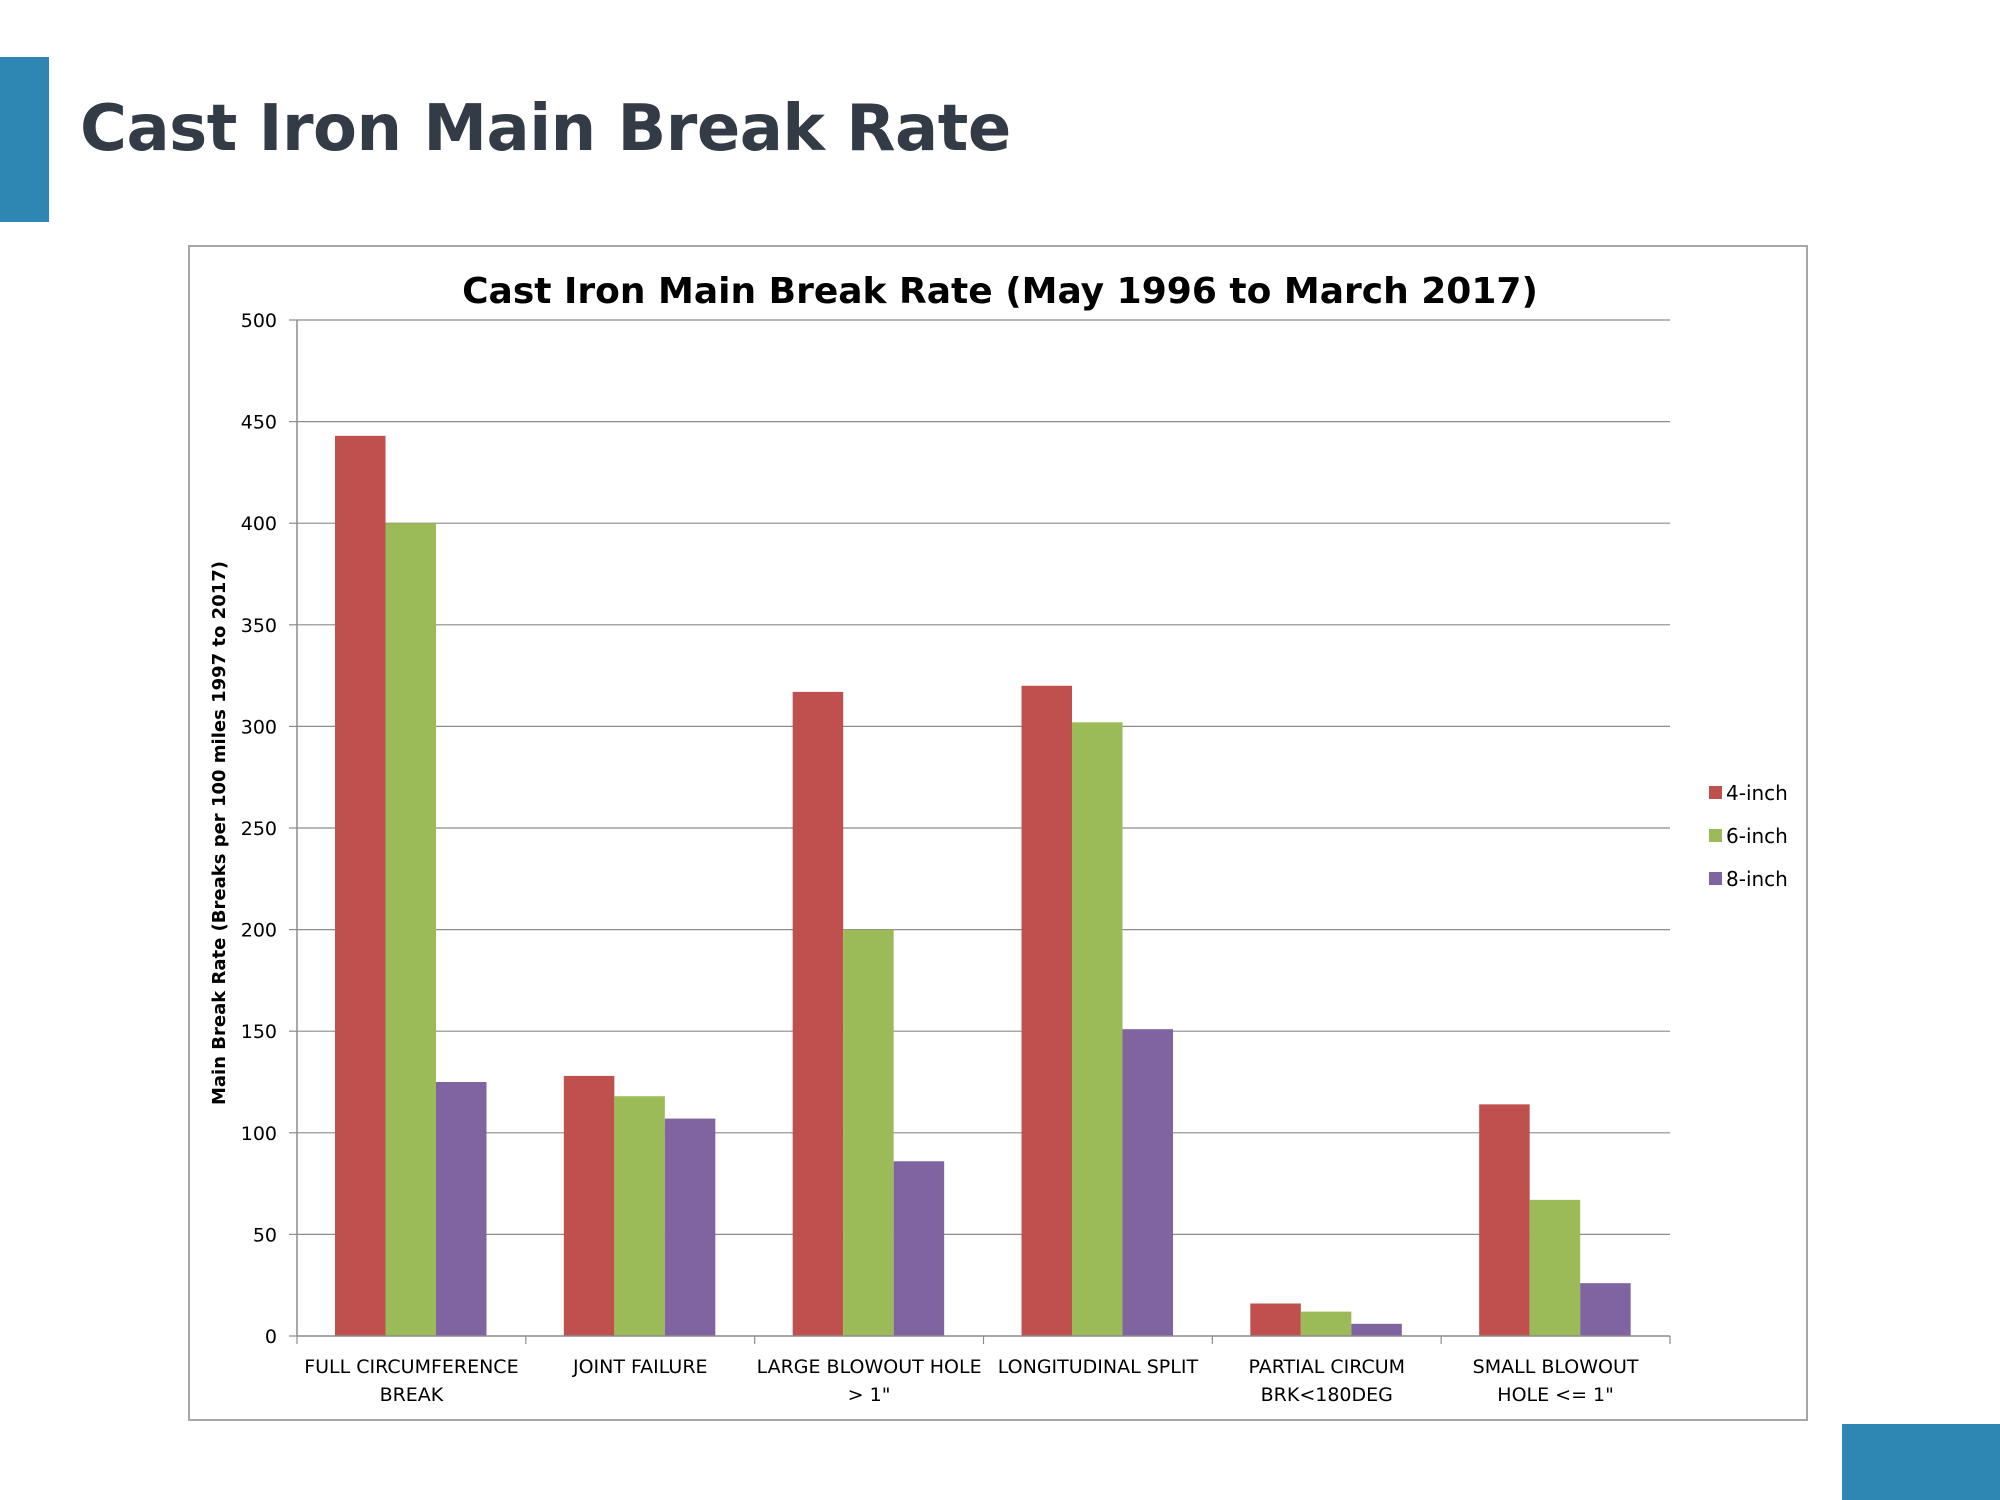 The image size is (2000, 1500). I want to click on x-category-label: JOINT FAILURE, so click(640, 1367).